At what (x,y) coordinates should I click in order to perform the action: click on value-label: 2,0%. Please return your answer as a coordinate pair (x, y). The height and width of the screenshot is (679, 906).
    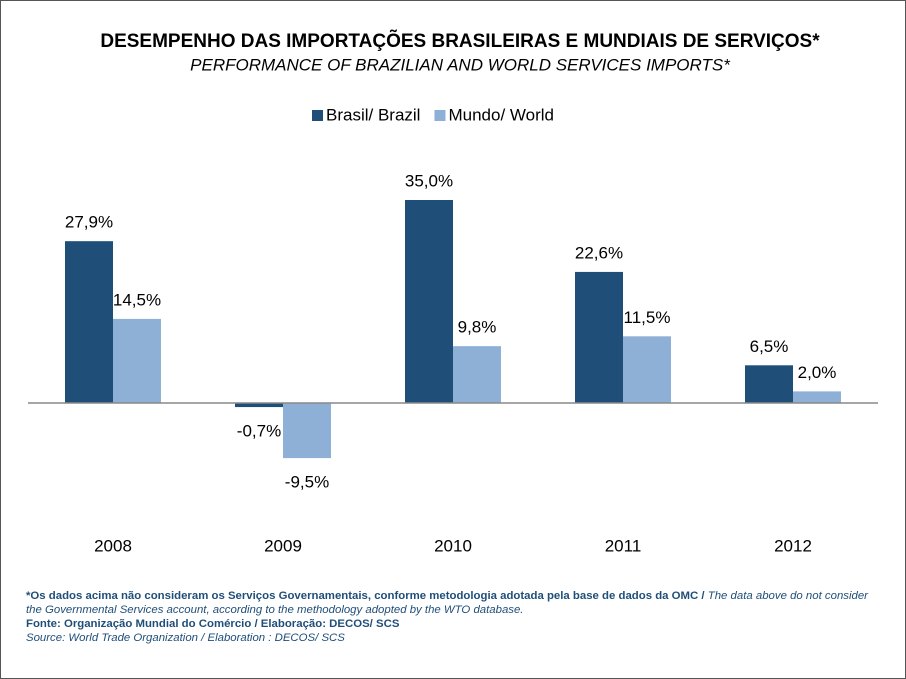
    Looking at the image, I should click on (817, 372).